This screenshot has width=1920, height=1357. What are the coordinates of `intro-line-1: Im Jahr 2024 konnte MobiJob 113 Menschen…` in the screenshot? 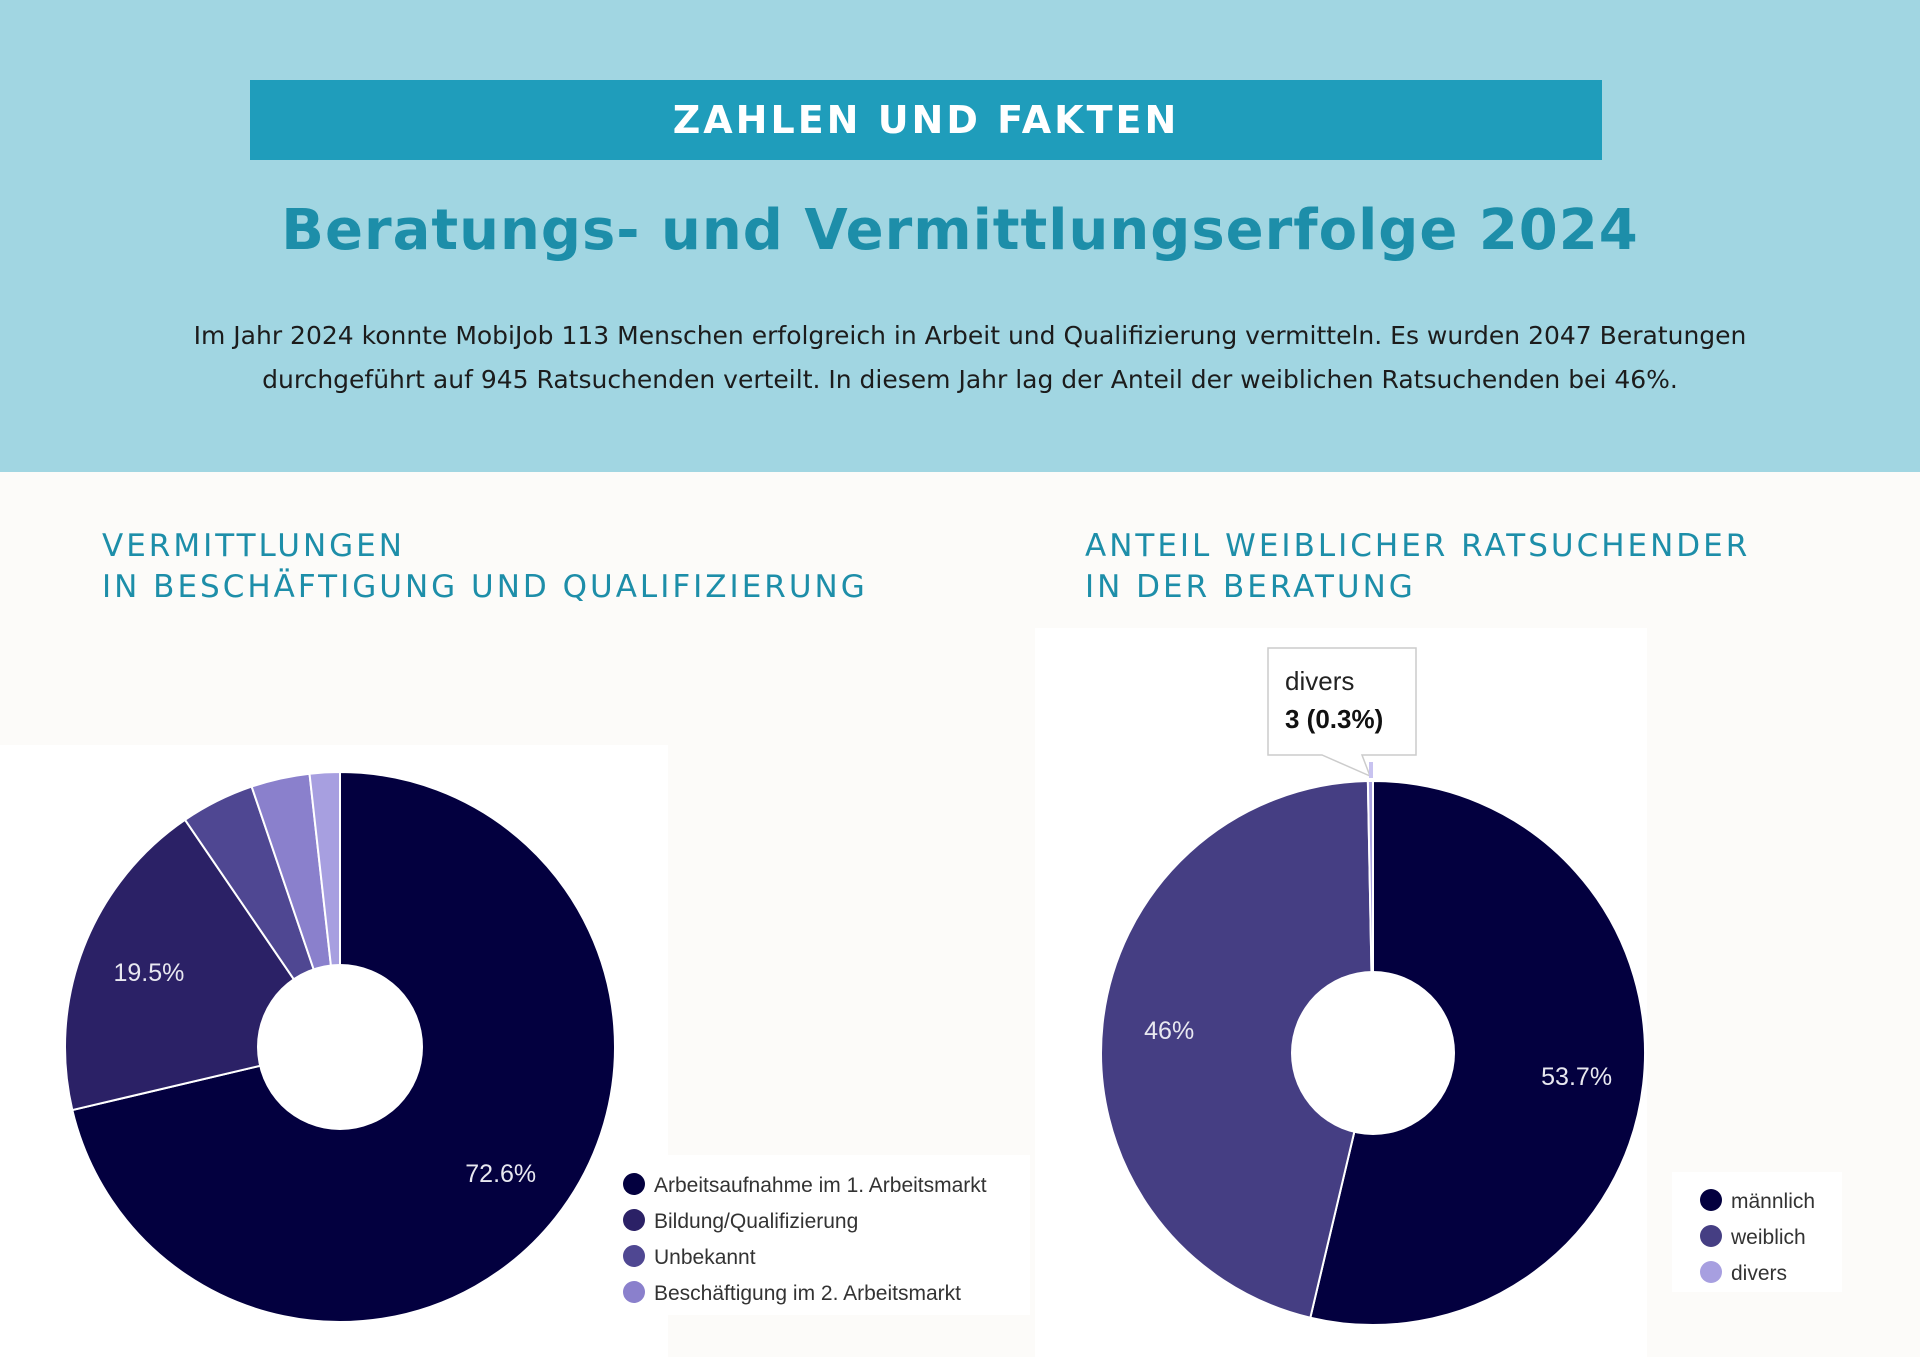 It's located at (970, 335).